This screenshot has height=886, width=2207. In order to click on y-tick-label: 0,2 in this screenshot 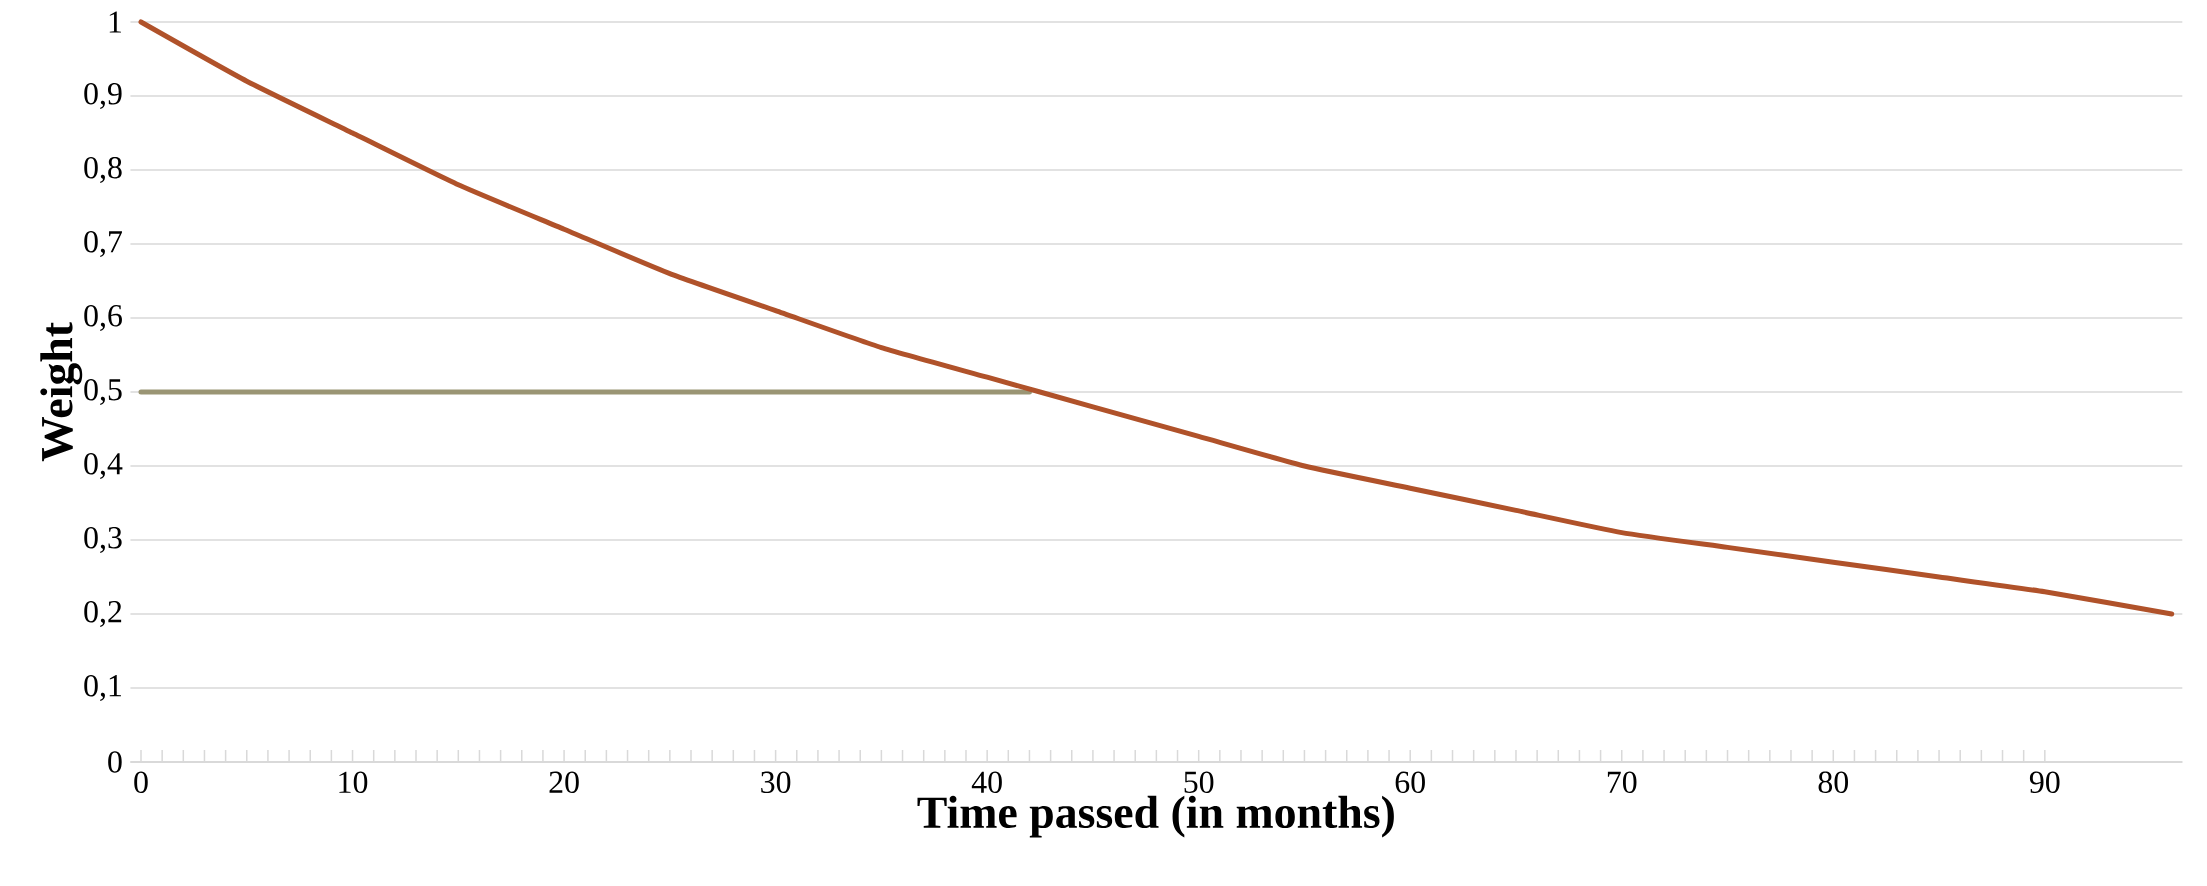, I will do `click(103, 614)`.